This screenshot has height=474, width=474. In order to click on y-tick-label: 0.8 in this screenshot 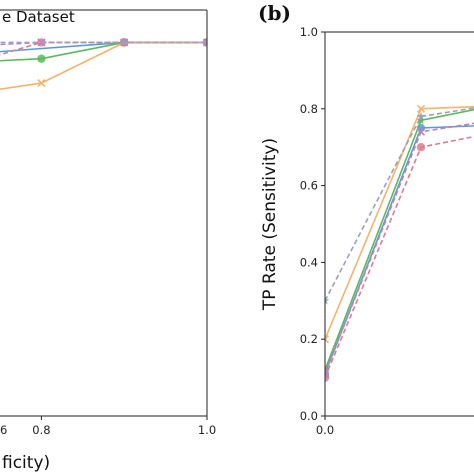, I will do `click(309, 109)`.